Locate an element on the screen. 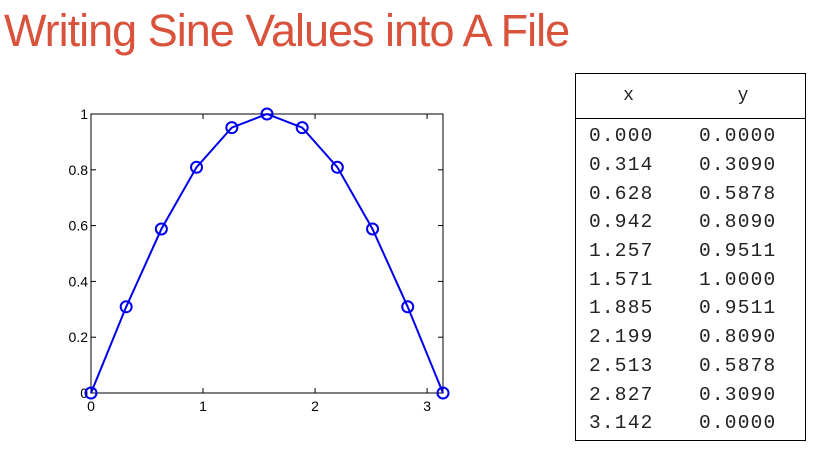 This screenshot has height=451, width=820. y-tick-label: 0.2 is located at coordinates (79, 337).